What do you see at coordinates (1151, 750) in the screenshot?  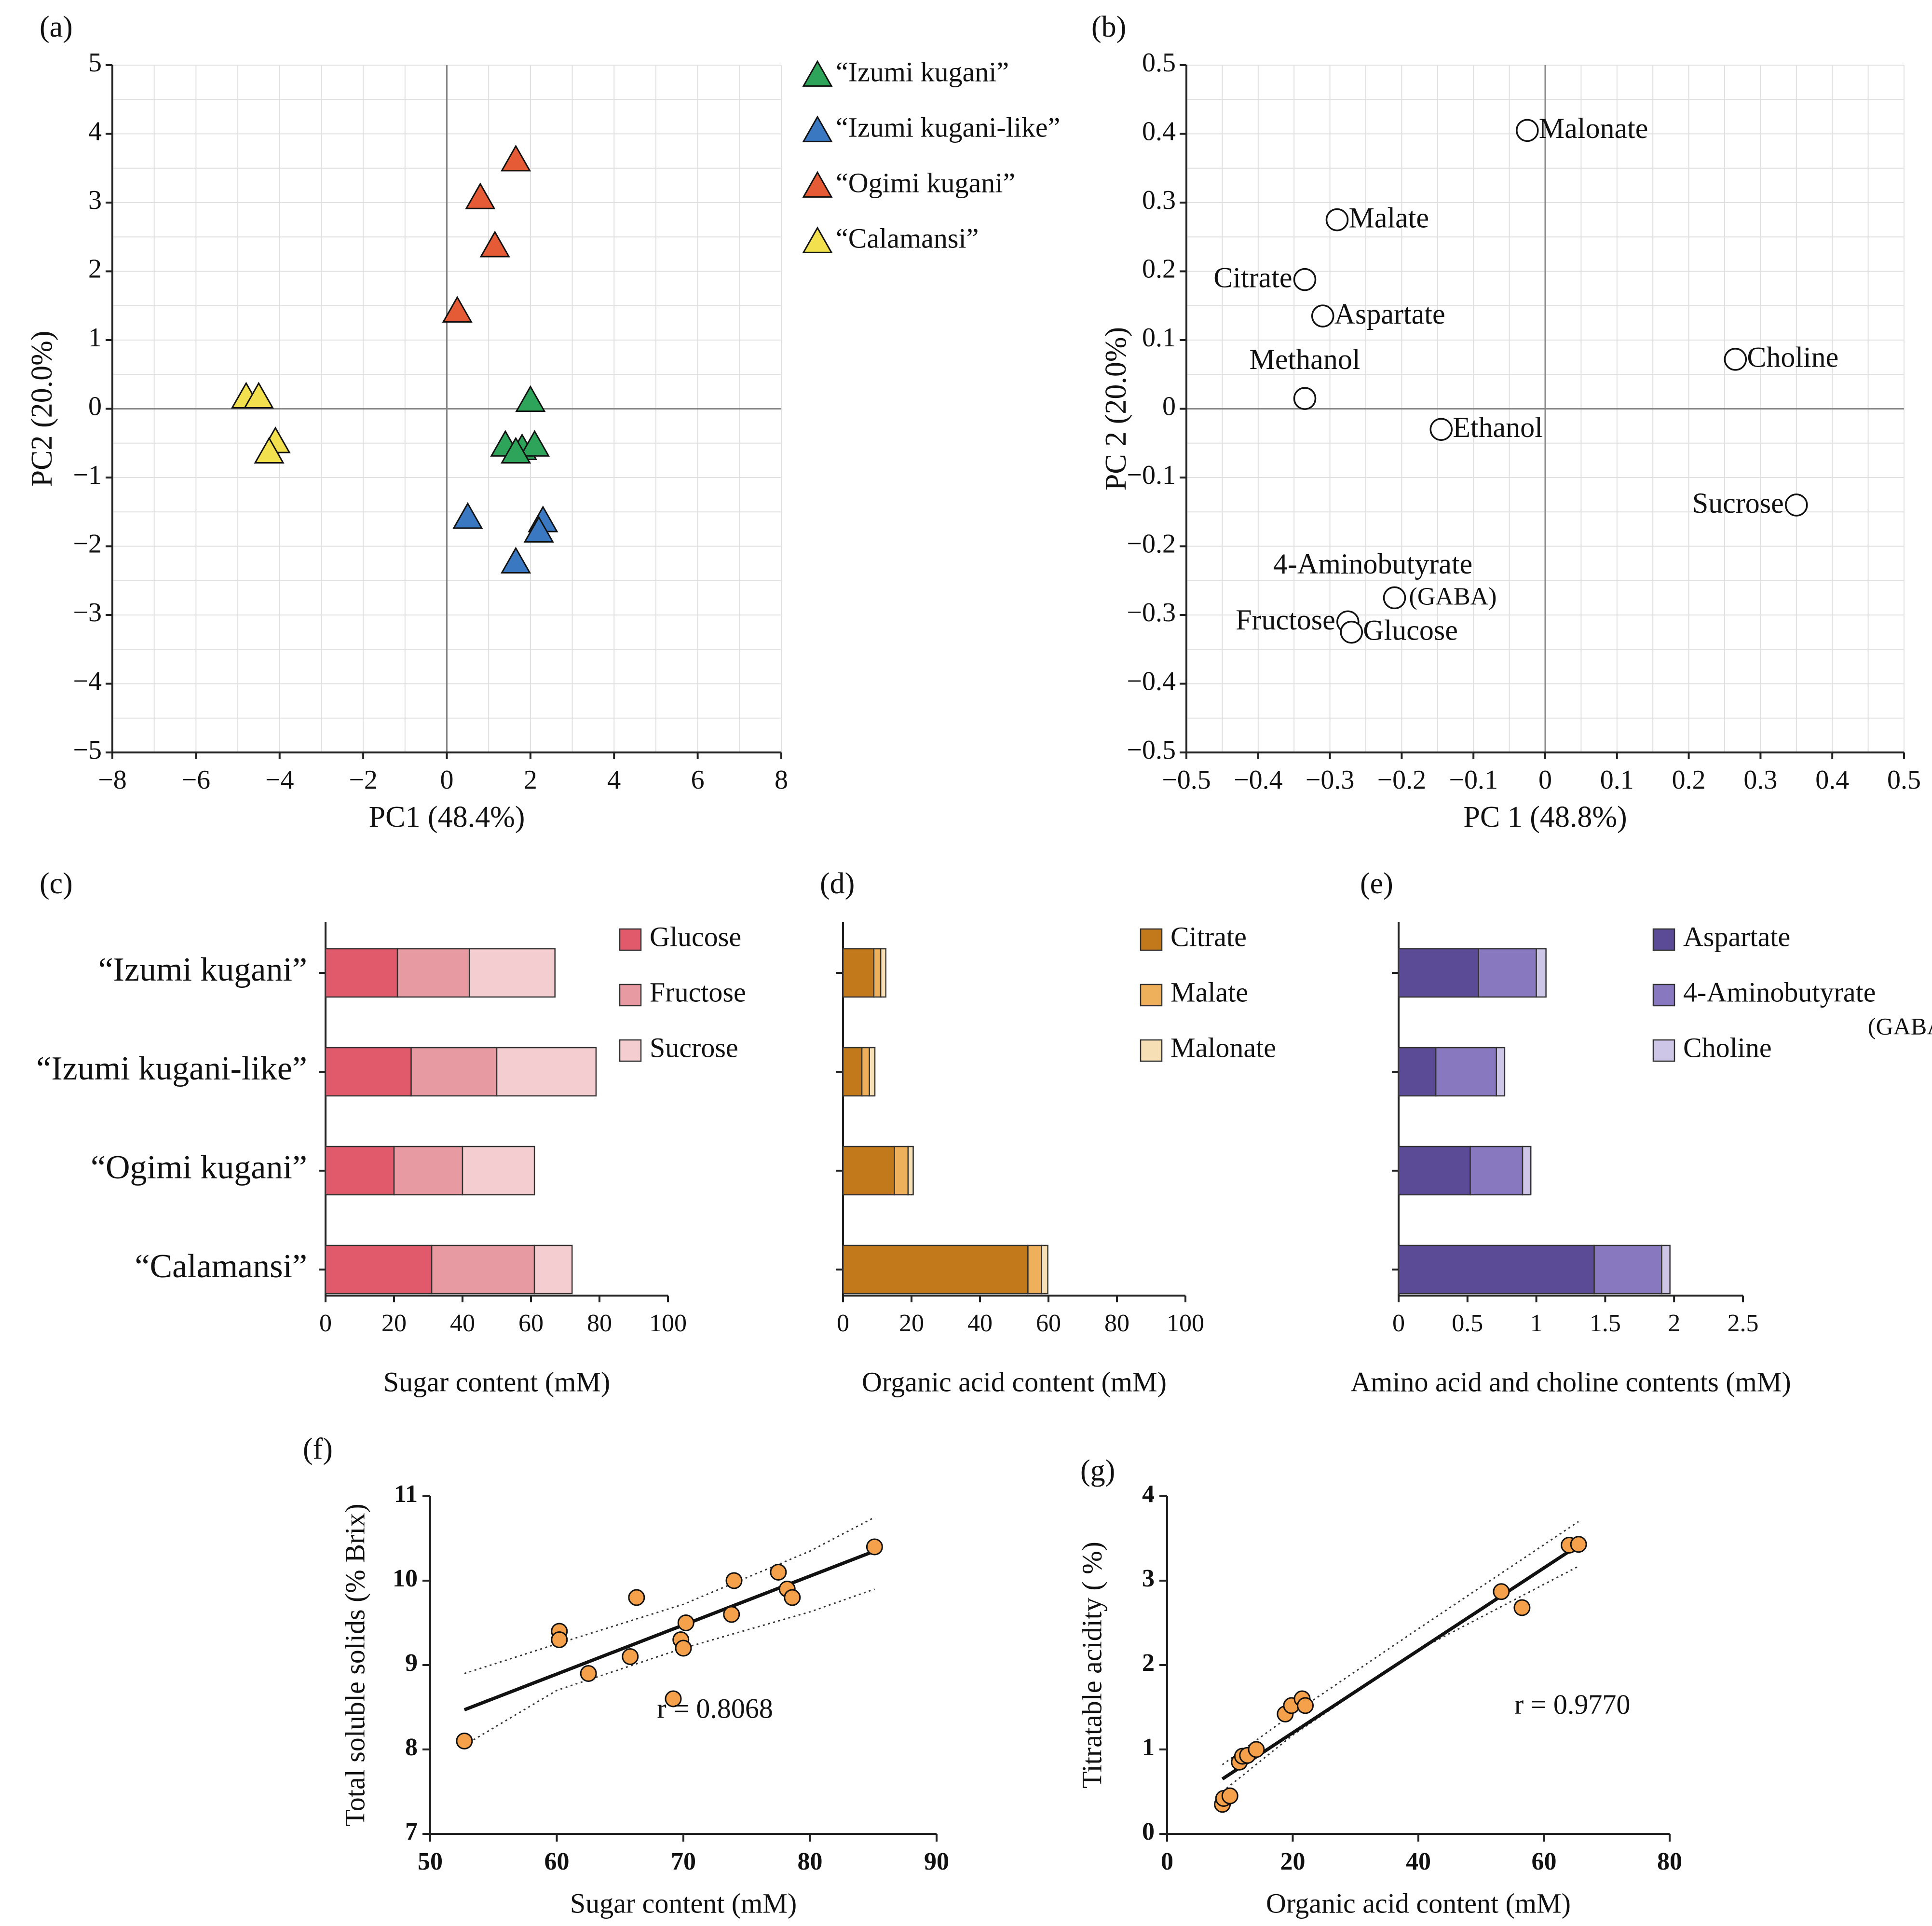 I see `y-tick-label: −0.5` at bounding box center [1151, 750].